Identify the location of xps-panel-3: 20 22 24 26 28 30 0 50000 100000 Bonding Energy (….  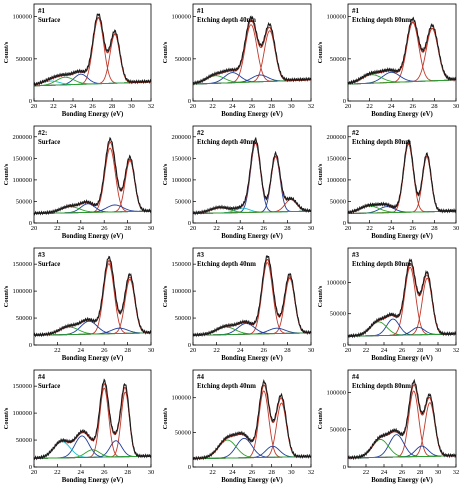
(388, 60).